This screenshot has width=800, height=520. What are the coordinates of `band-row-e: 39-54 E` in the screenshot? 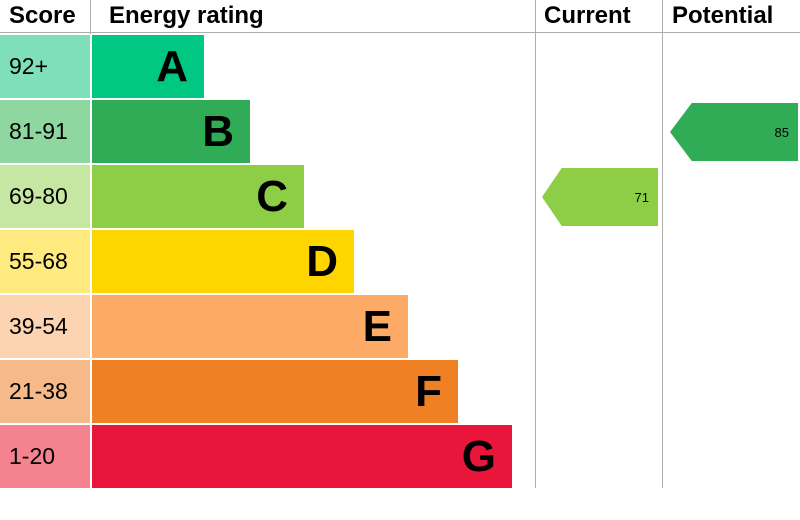 It's located at (400, 326).